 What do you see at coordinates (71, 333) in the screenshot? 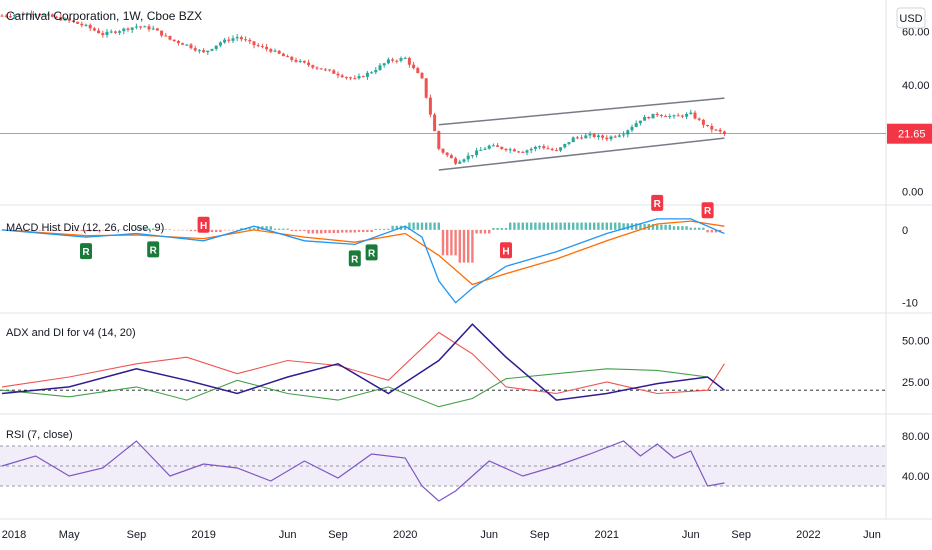
I see `adx-pane-title: ADX and DI for v4 (14, 20)` at bounding box center [71, 333].